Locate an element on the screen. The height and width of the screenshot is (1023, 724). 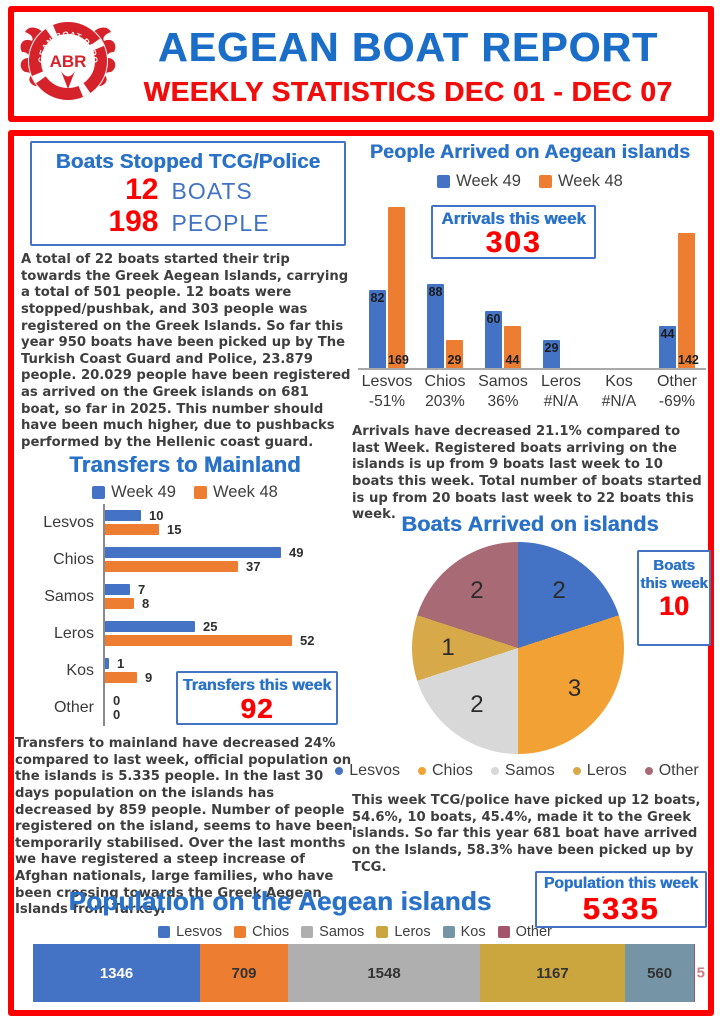
chart-bar: 88 is located at coordinates (435, 326).